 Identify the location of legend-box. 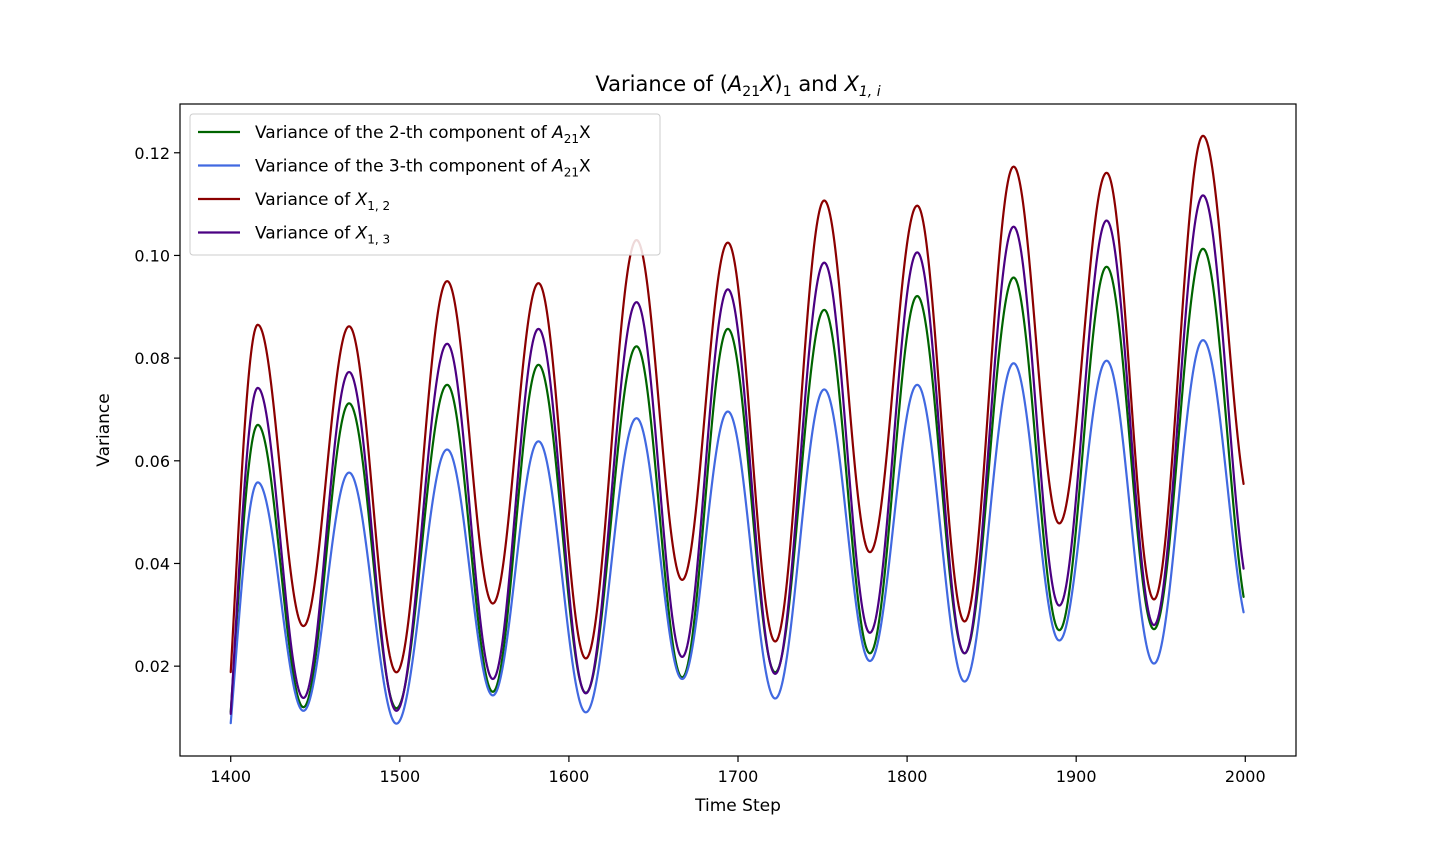
(425, 184).